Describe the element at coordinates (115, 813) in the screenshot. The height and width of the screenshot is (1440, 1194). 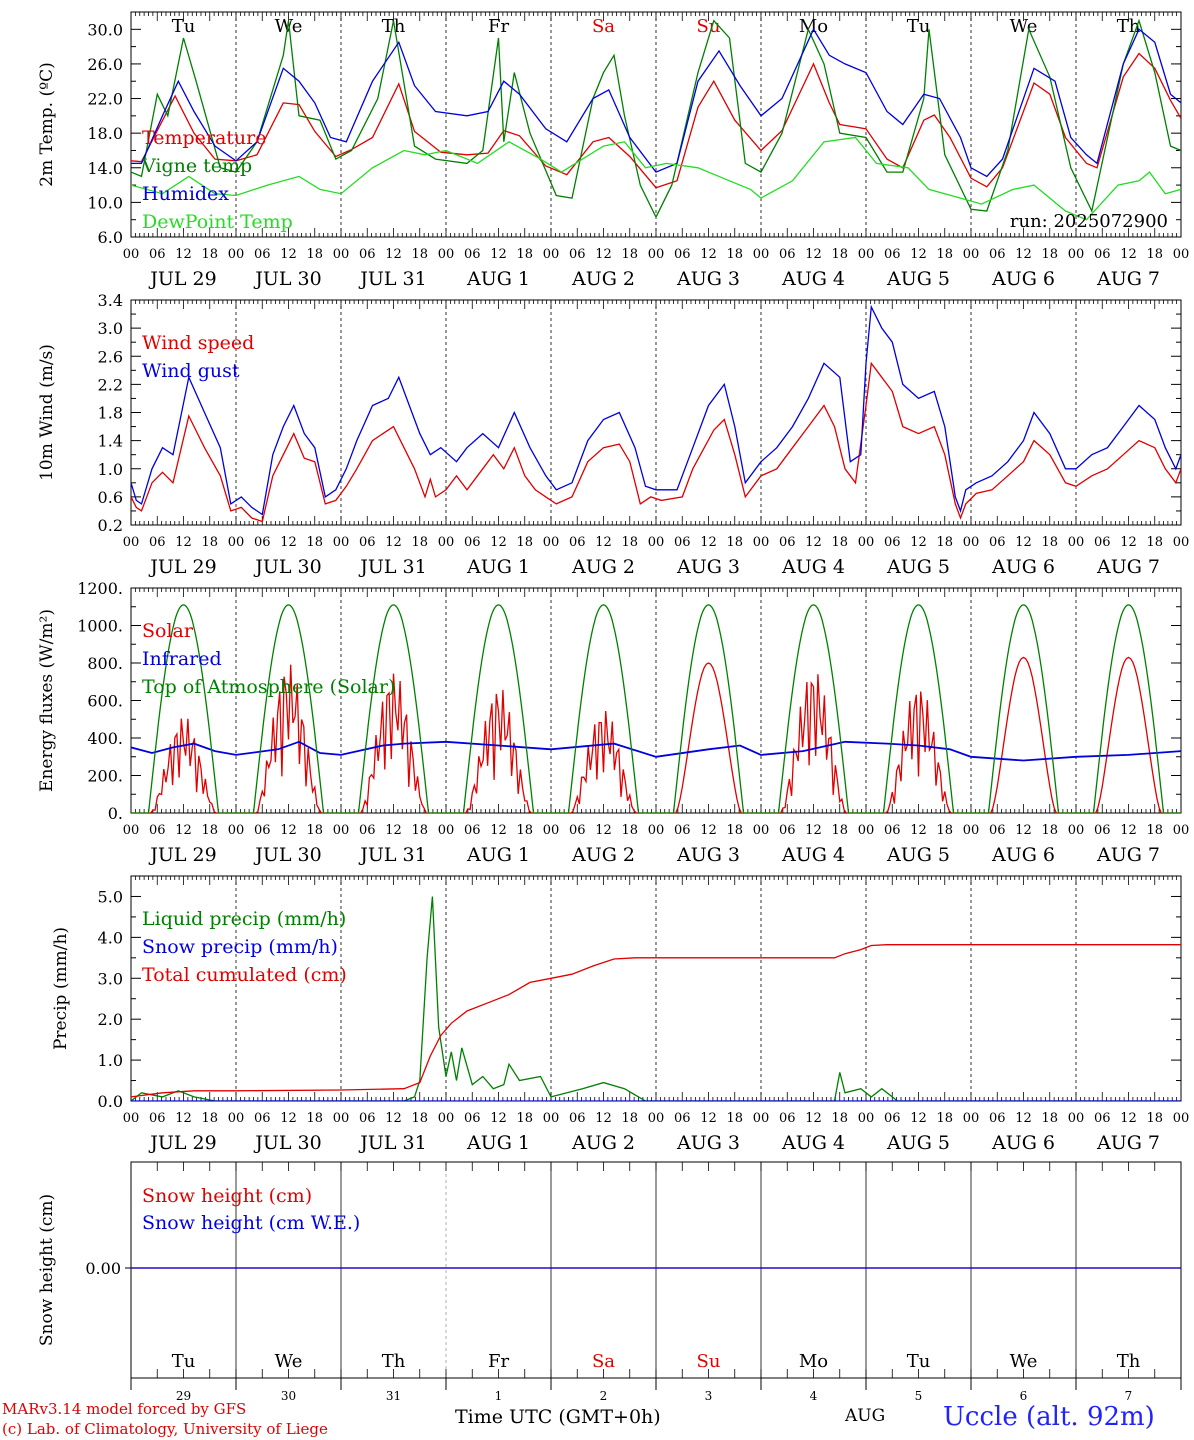
I see `y-tick-label: 0.` at that location.